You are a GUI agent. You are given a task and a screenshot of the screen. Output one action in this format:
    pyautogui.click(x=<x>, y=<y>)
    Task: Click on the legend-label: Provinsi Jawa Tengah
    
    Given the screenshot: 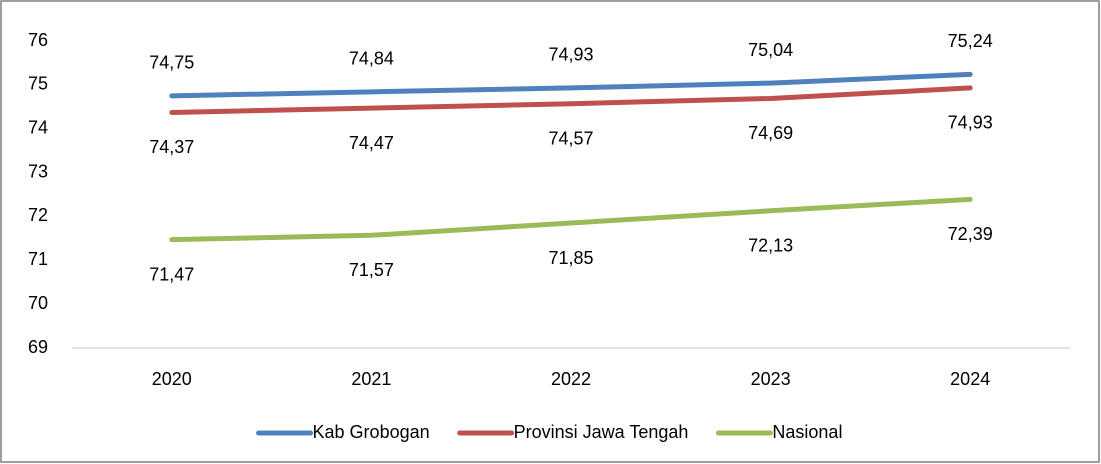 What is the action you would take?
    pyautogui.click(x=601, y=432)
    